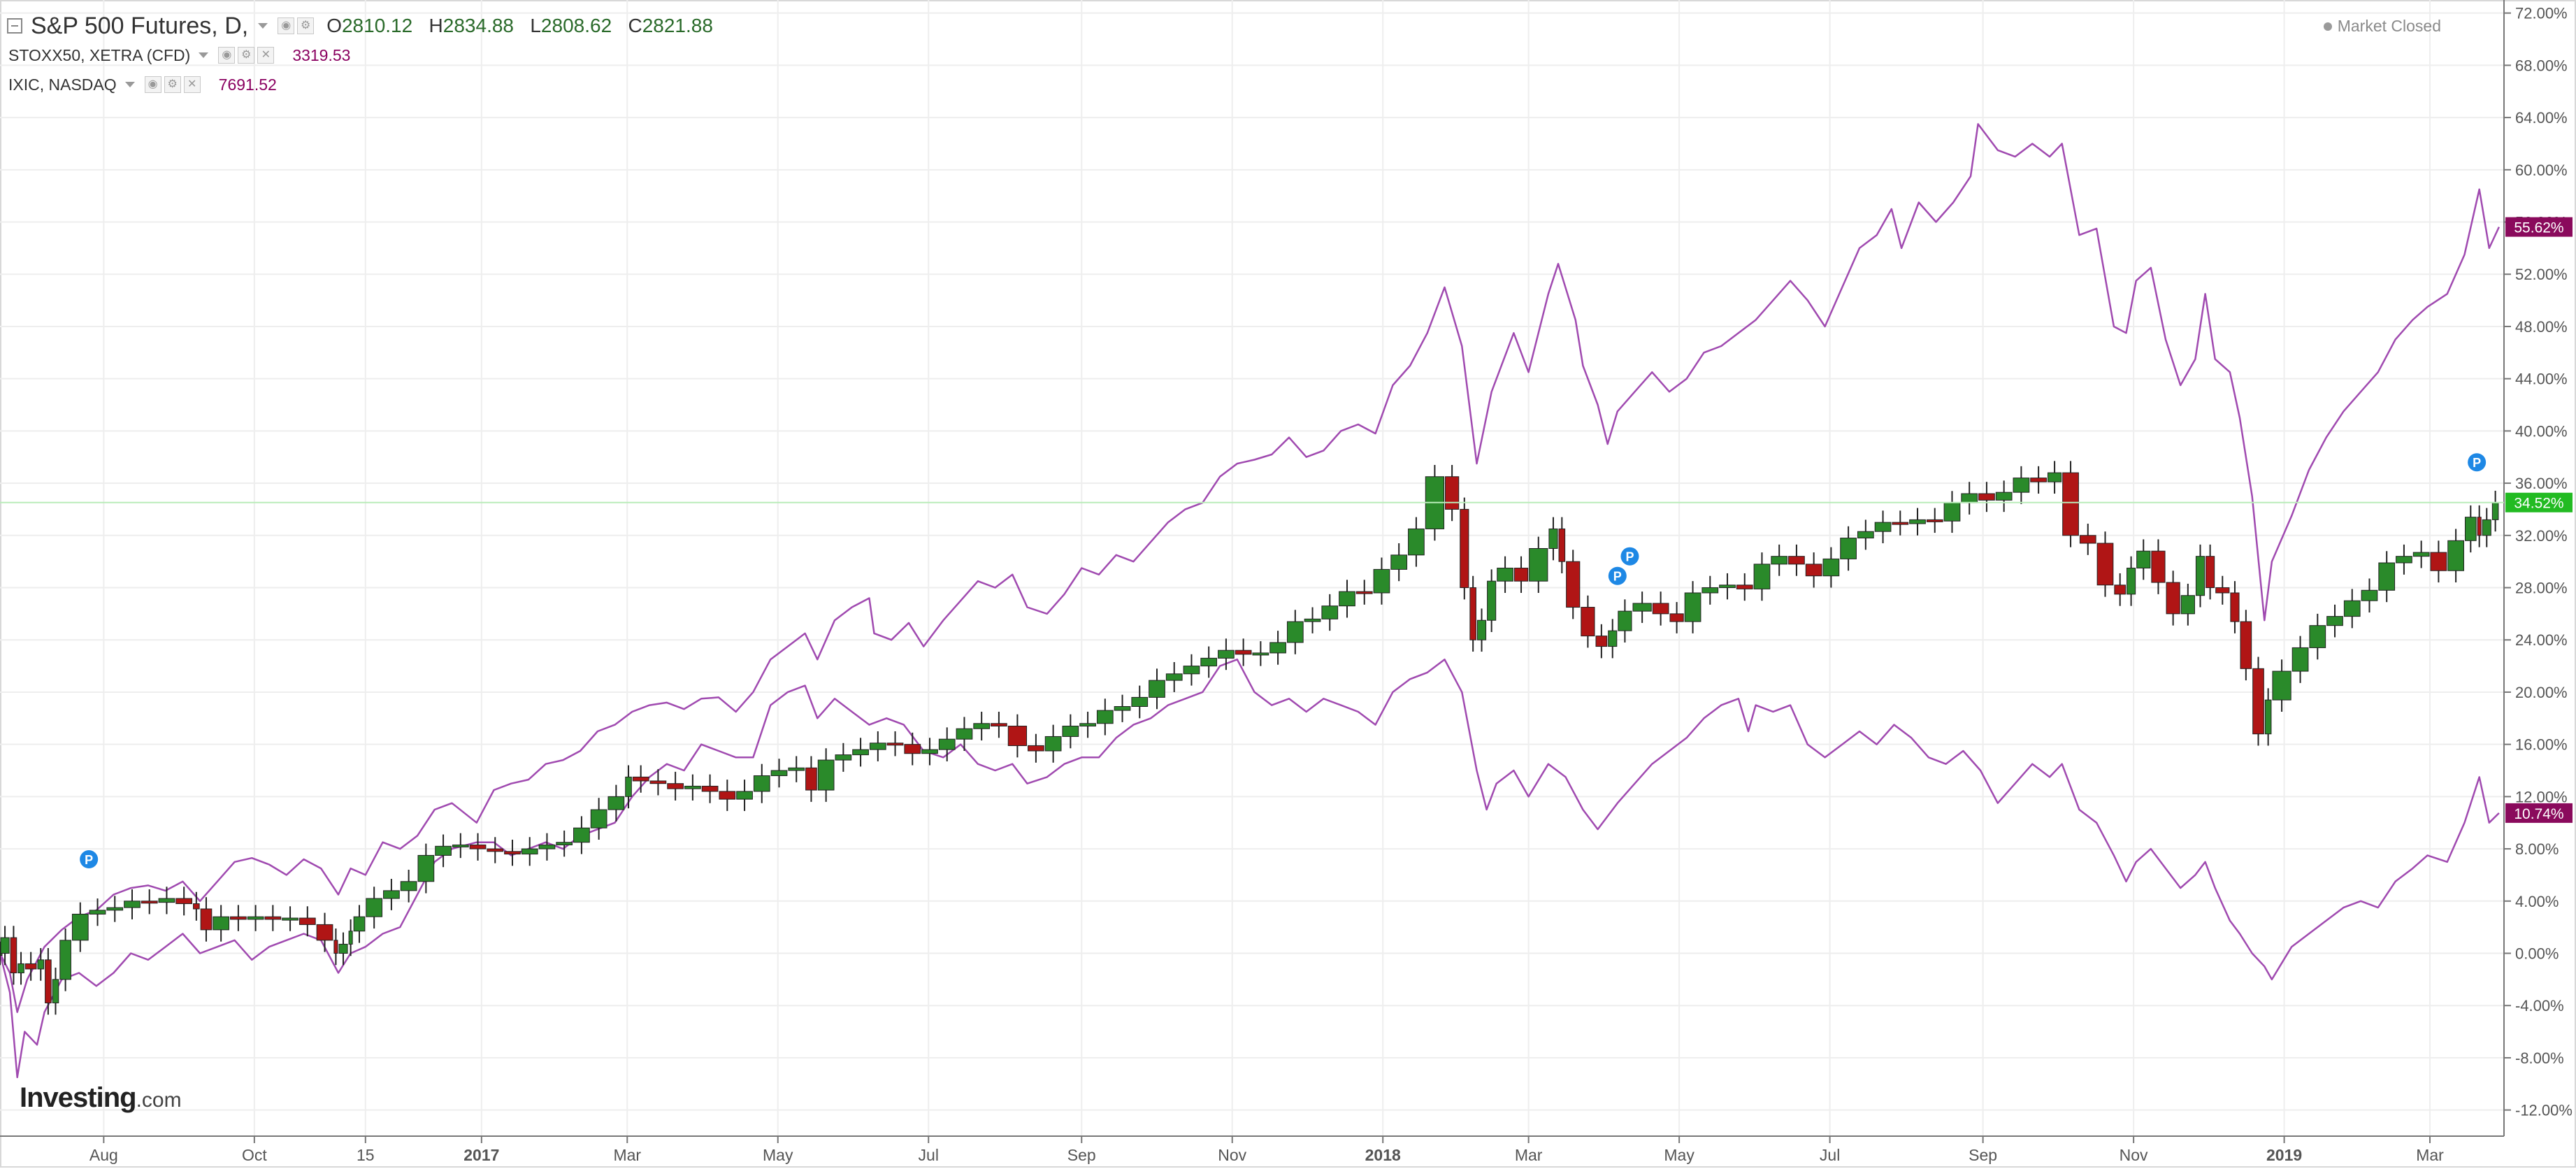 This screenshot has width=2576, height=1169. What do you see at coordinates (576, 26) in the screenshot?
I see `low-value: 2808.62` at bounding box center [576, 26].